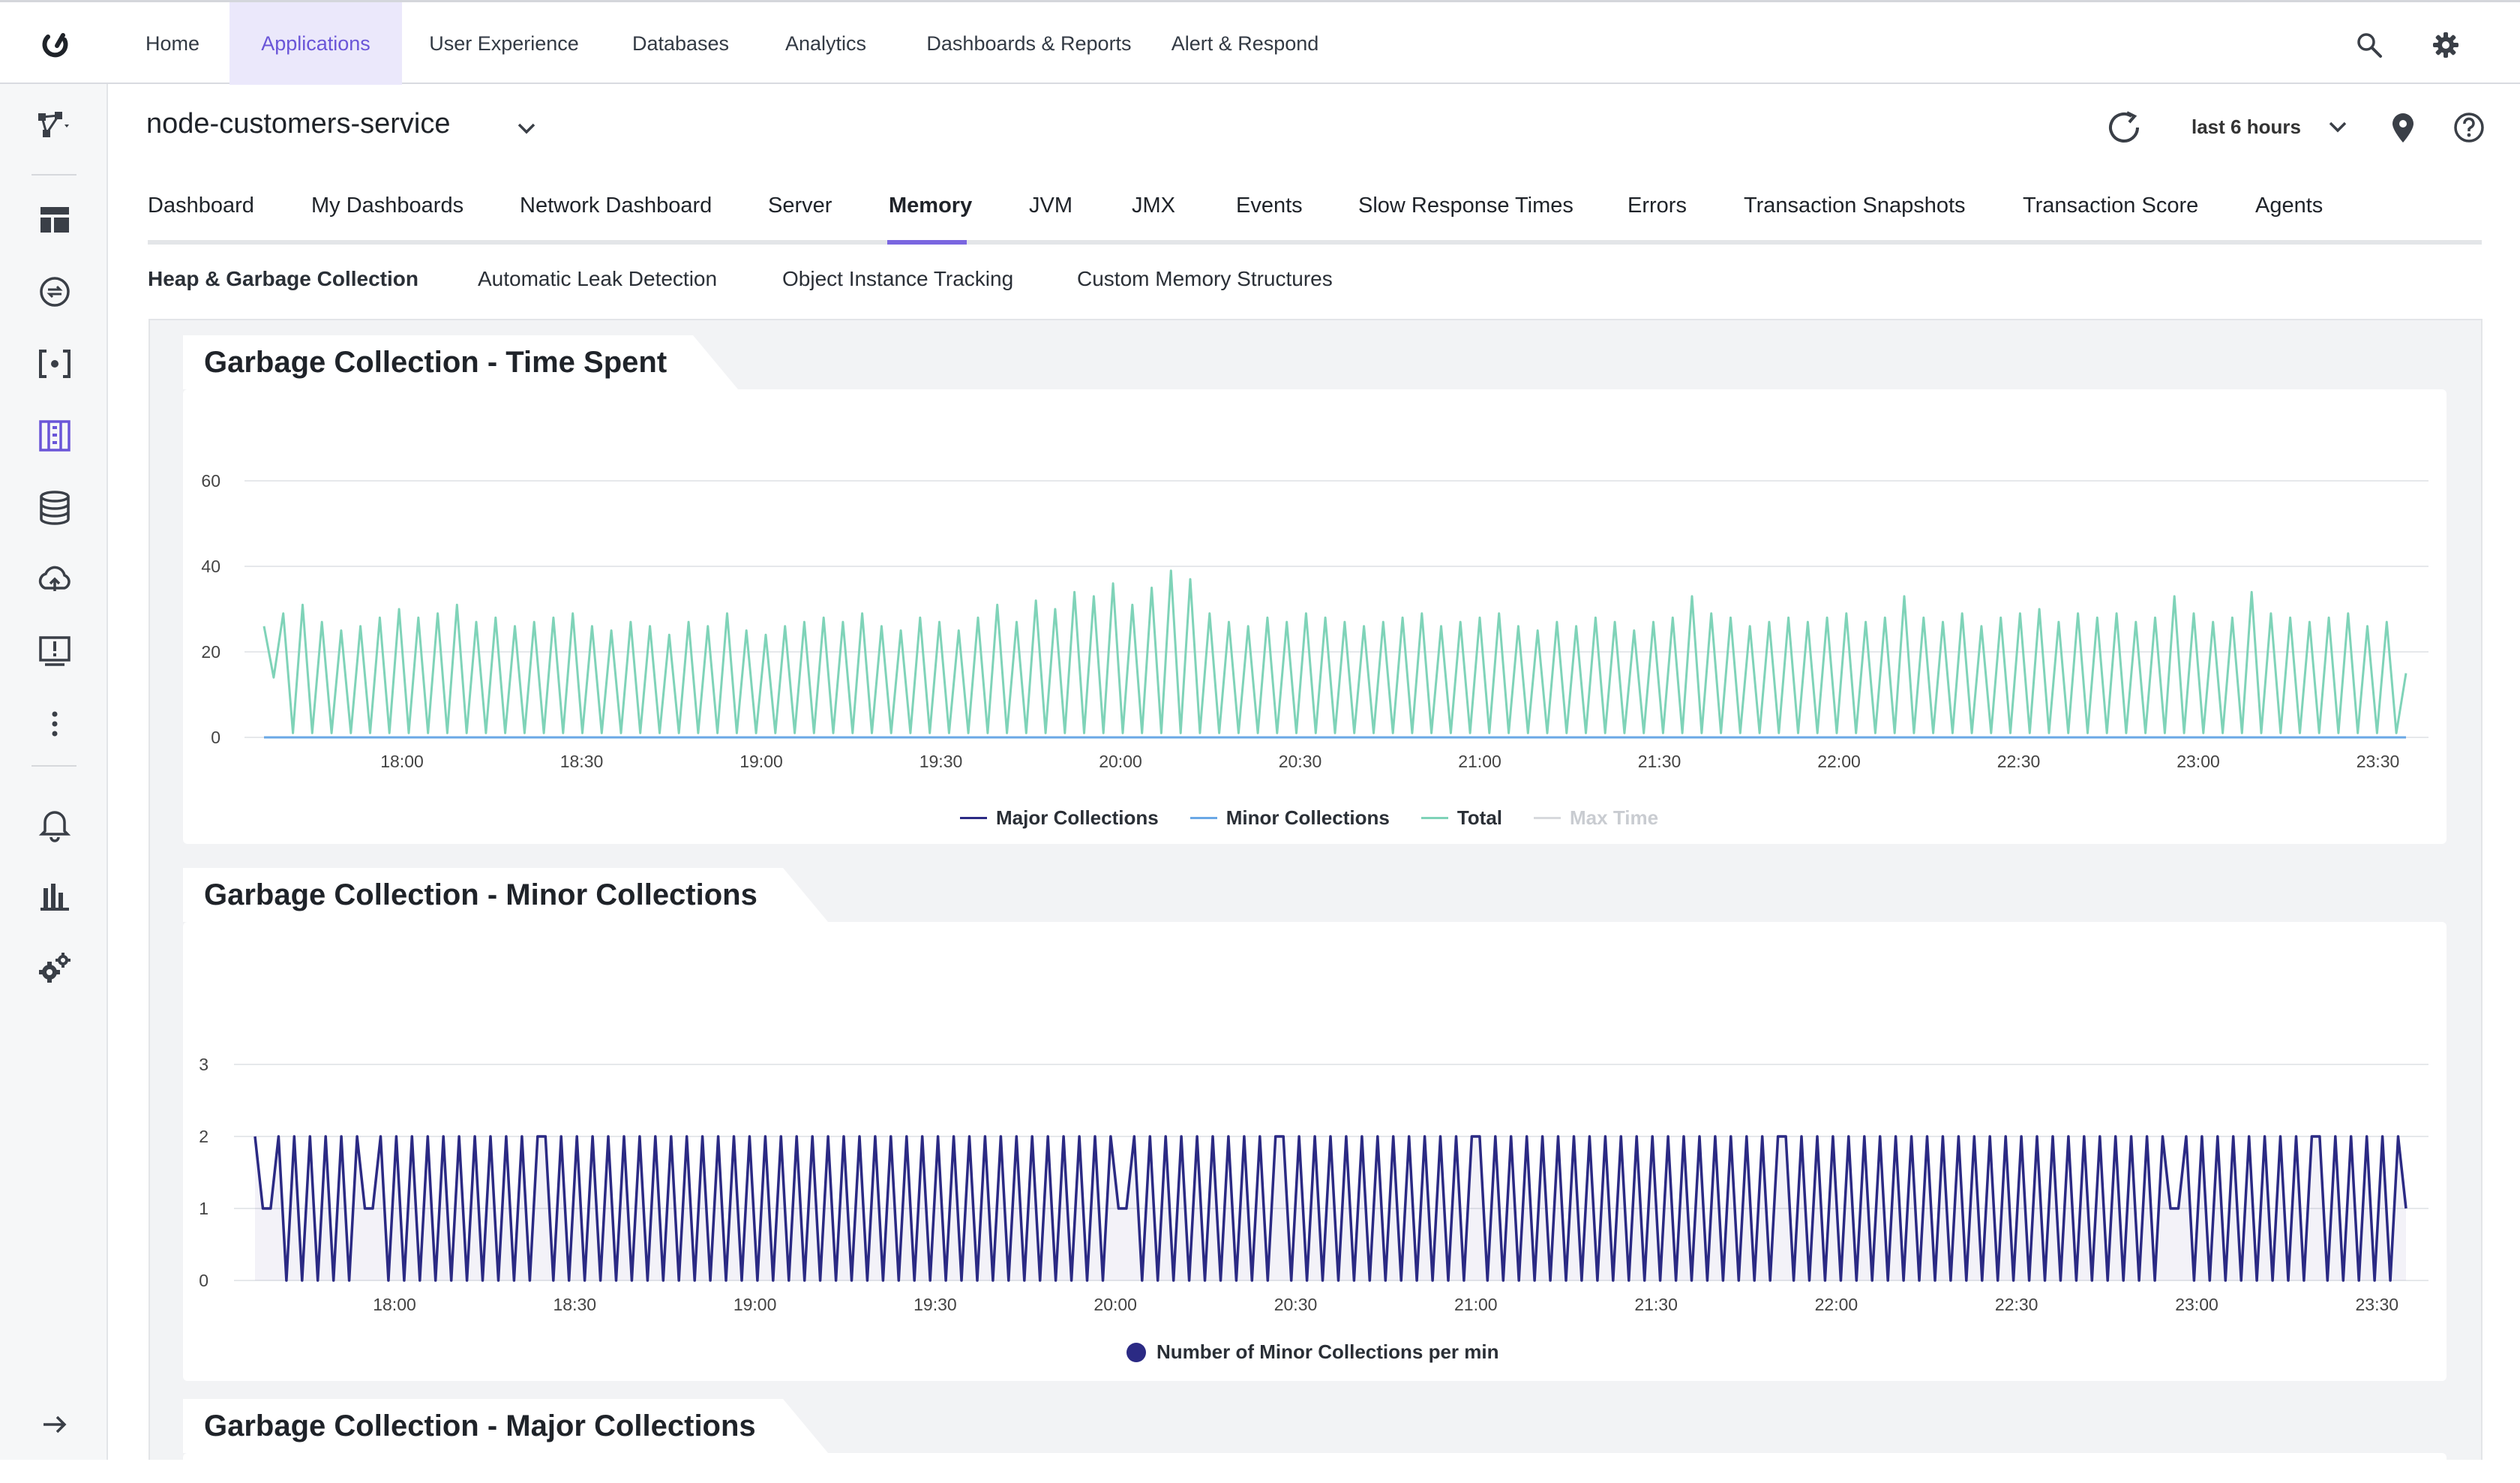 The width and height of the screenshot is (2520, 1483). I want to click on database-icon, so click(55, 508).